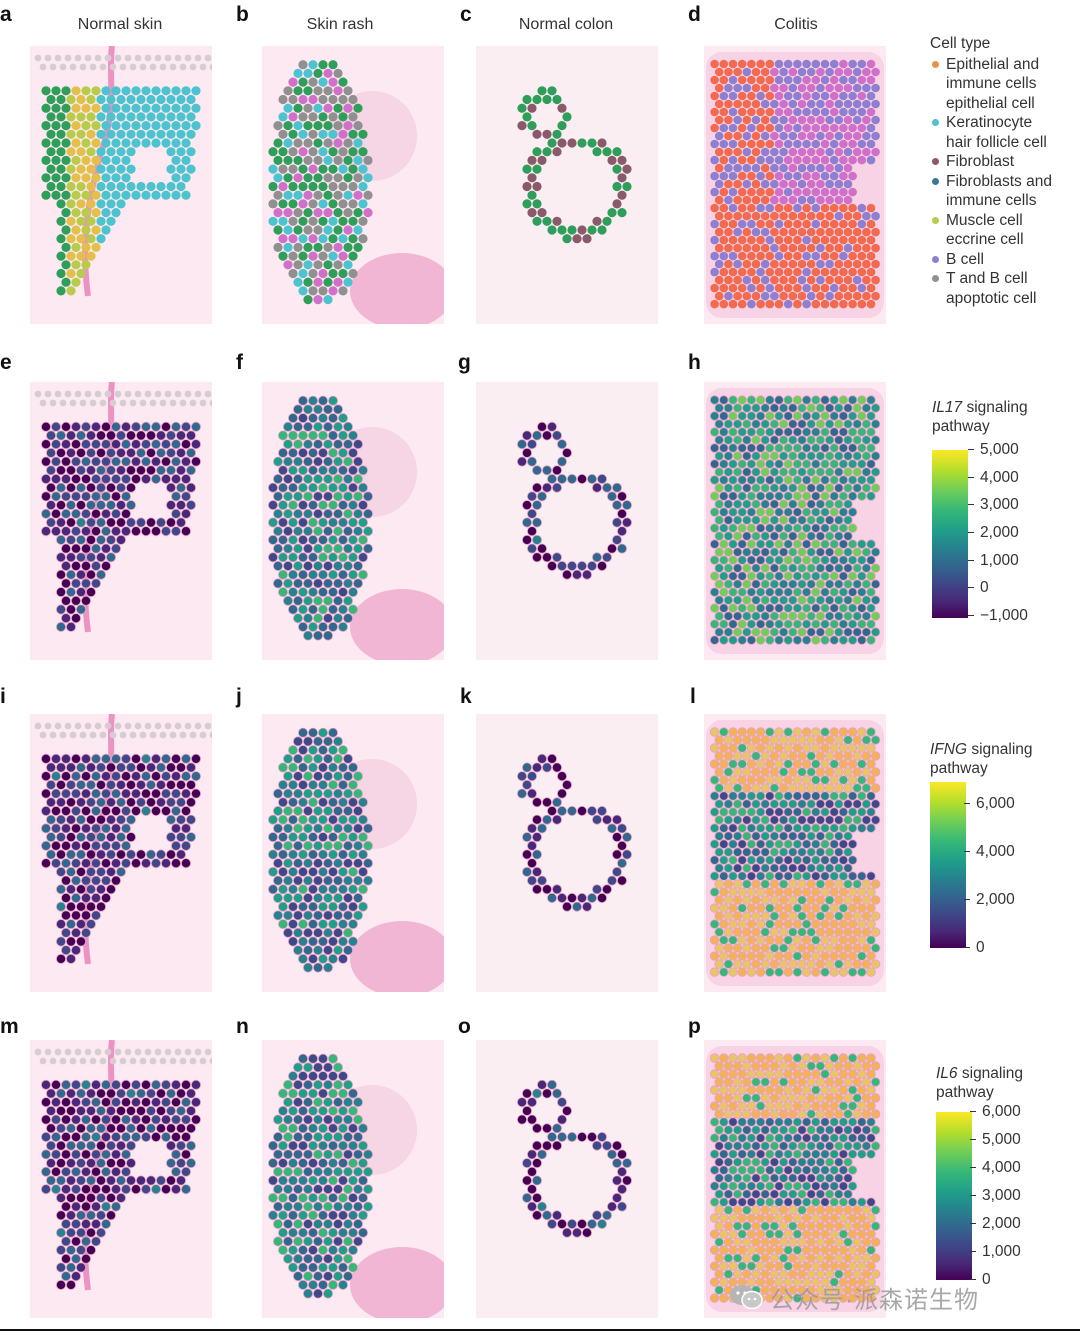 Image resolution: width=1080 pixels, height=1339 pixels. What do you see at coordinates (466, 696) in the screenshot?
I see `panel-letter-k: k` at bounding box center [466, 696].